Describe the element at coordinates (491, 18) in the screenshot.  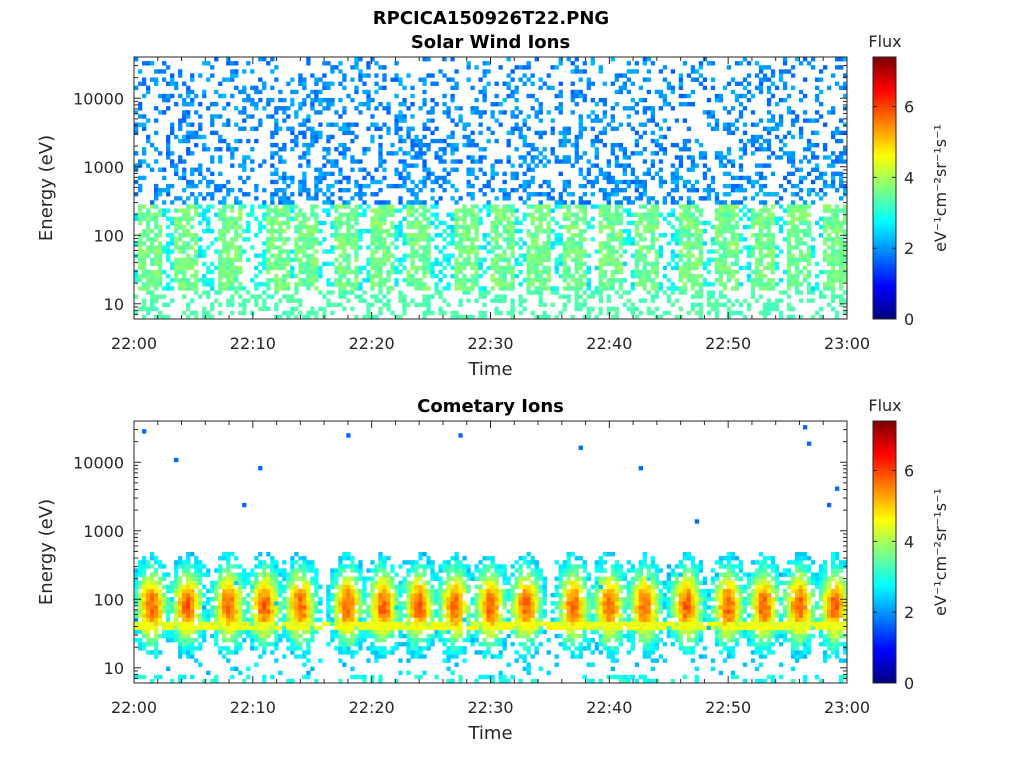
I see `figure-title: RPCICA150926T22.PNG` at that location.